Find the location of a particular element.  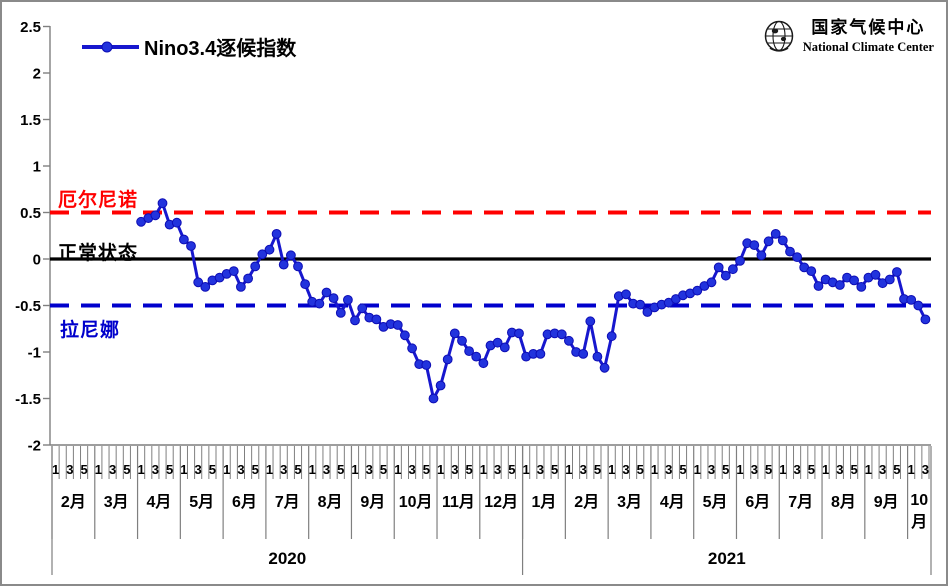

logo-cn-text: 国家气候中心 is located at coordinates (868, 28).